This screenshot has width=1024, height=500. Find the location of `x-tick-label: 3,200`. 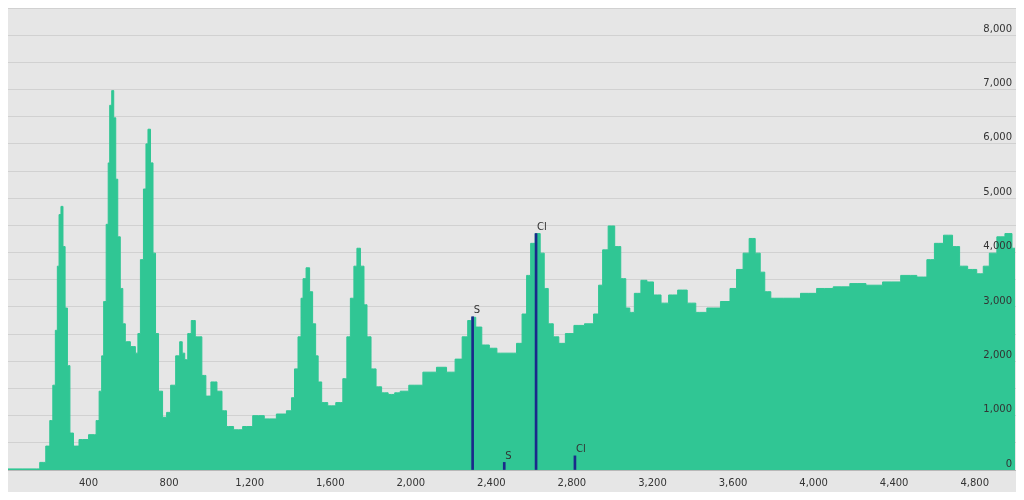

x-tick-label: 3,200 is located at coordinates (652, 482).